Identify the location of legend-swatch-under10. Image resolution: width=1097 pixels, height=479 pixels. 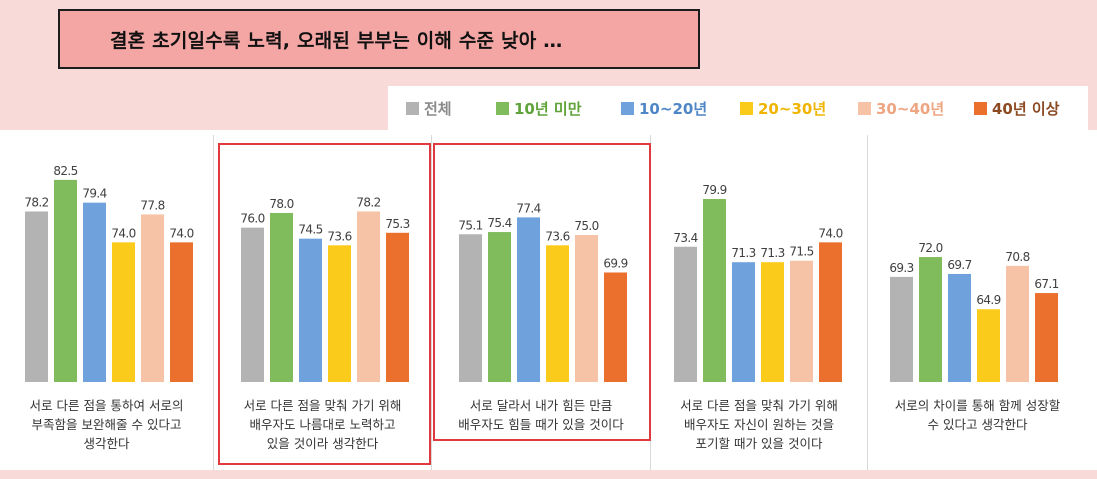
(502, 108).